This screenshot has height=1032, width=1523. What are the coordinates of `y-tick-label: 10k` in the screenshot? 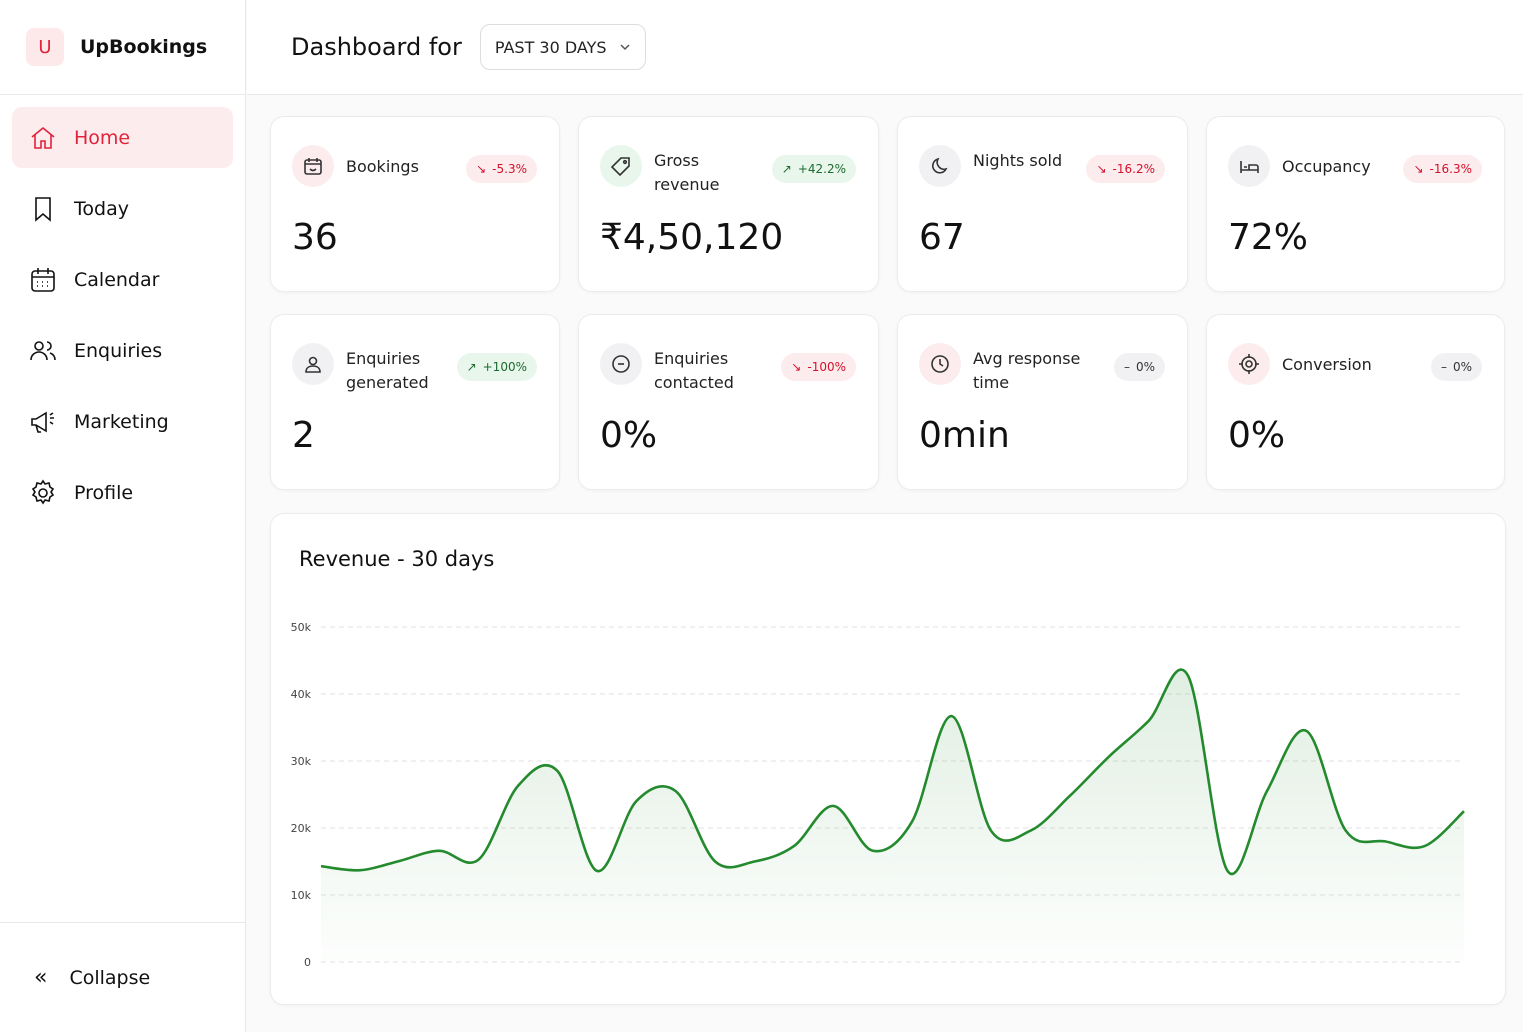 It's located at (301, 895).